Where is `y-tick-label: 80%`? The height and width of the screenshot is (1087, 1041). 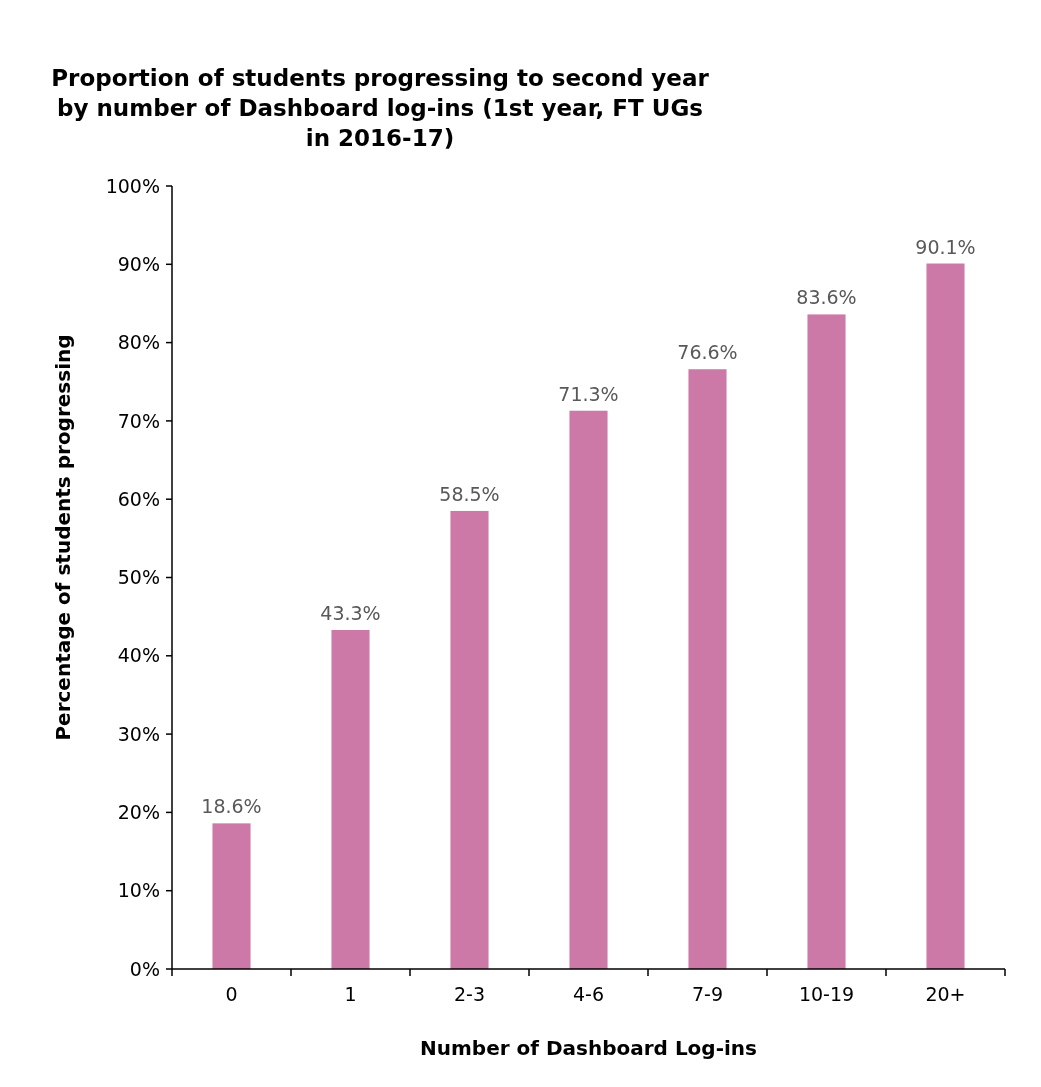
y-tick-label: 80% is located at coordinates (138, 342).